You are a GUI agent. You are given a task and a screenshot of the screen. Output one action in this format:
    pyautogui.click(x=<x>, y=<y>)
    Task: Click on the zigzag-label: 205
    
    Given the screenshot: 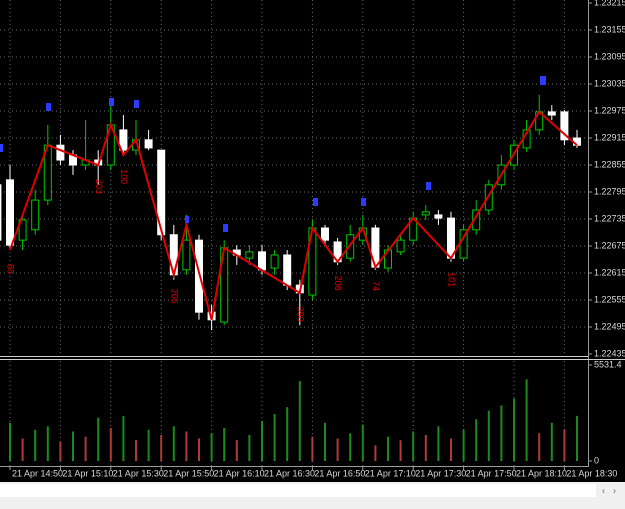 What is the action you would take?
    pyautogui.click(x=174, y=296)
    